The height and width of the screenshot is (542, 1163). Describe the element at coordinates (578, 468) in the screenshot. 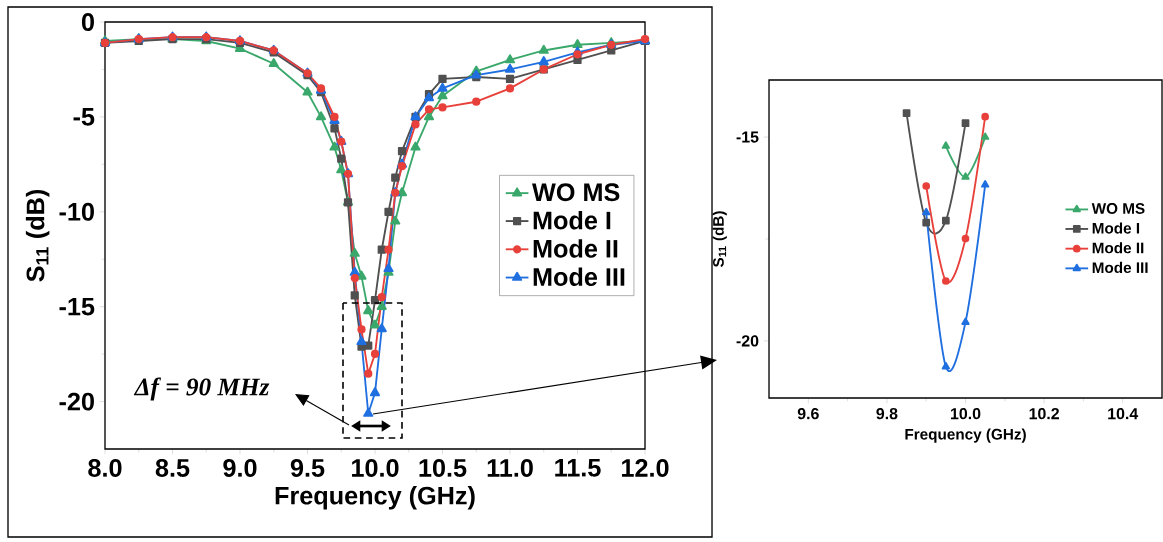

I see `x-tick-label: 11.5` at that location.